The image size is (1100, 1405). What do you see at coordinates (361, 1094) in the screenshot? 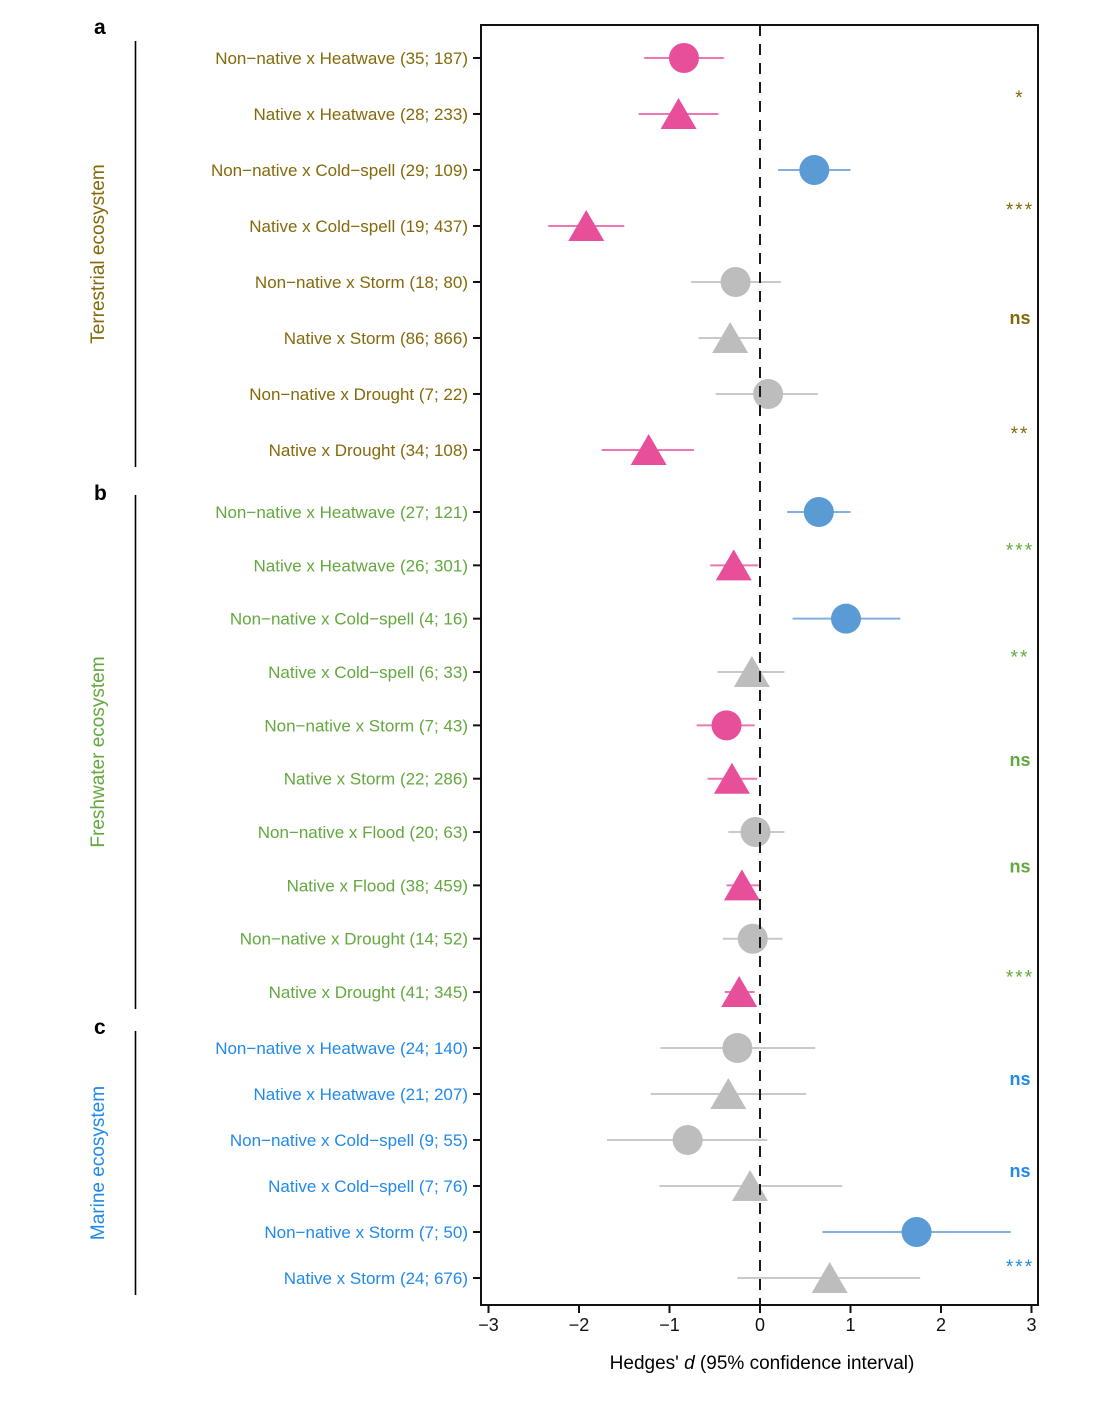
I see `row-label: Native x Heatwave (21; 207)` at bounding box center [361, 1094].